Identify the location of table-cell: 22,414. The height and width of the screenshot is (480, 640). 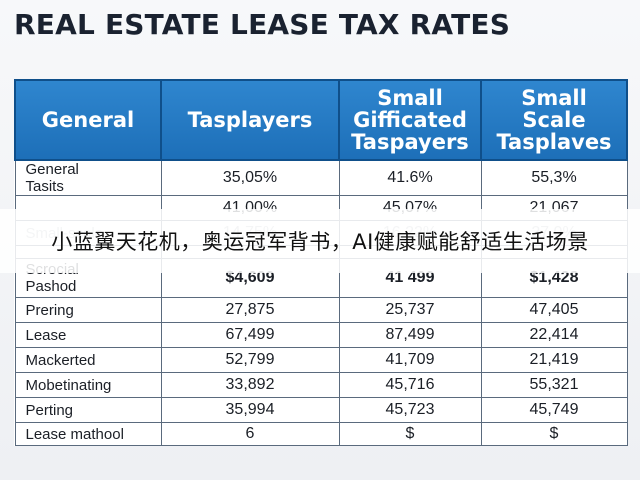
(554, 335).